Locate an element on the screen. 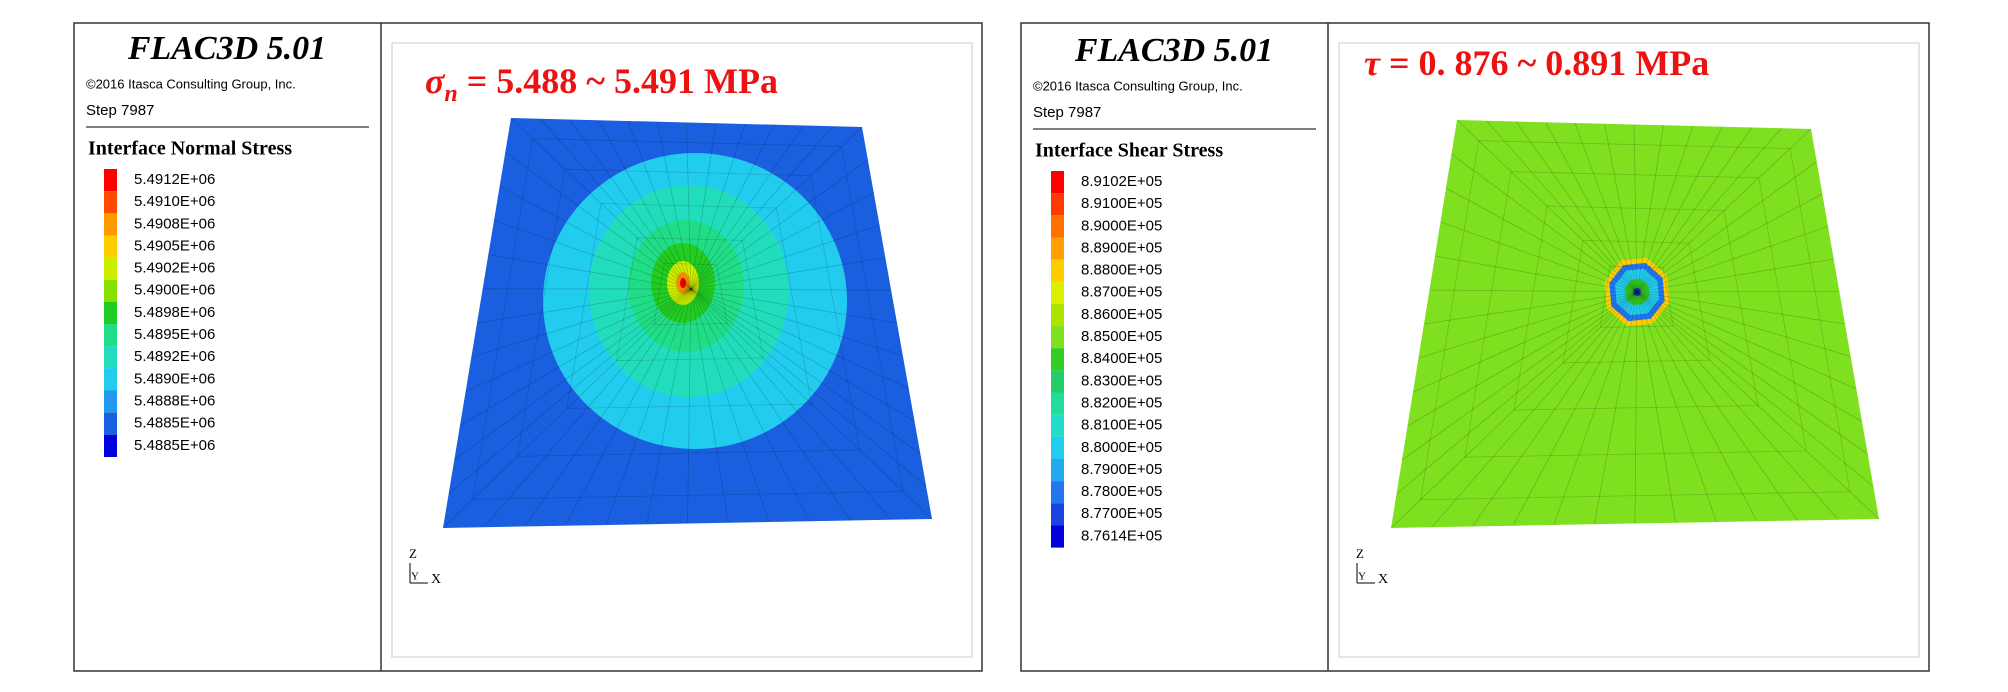 The image size is (2008, 692). legend-label: 8.7800E+05 is located at coordinates (1121, 491).